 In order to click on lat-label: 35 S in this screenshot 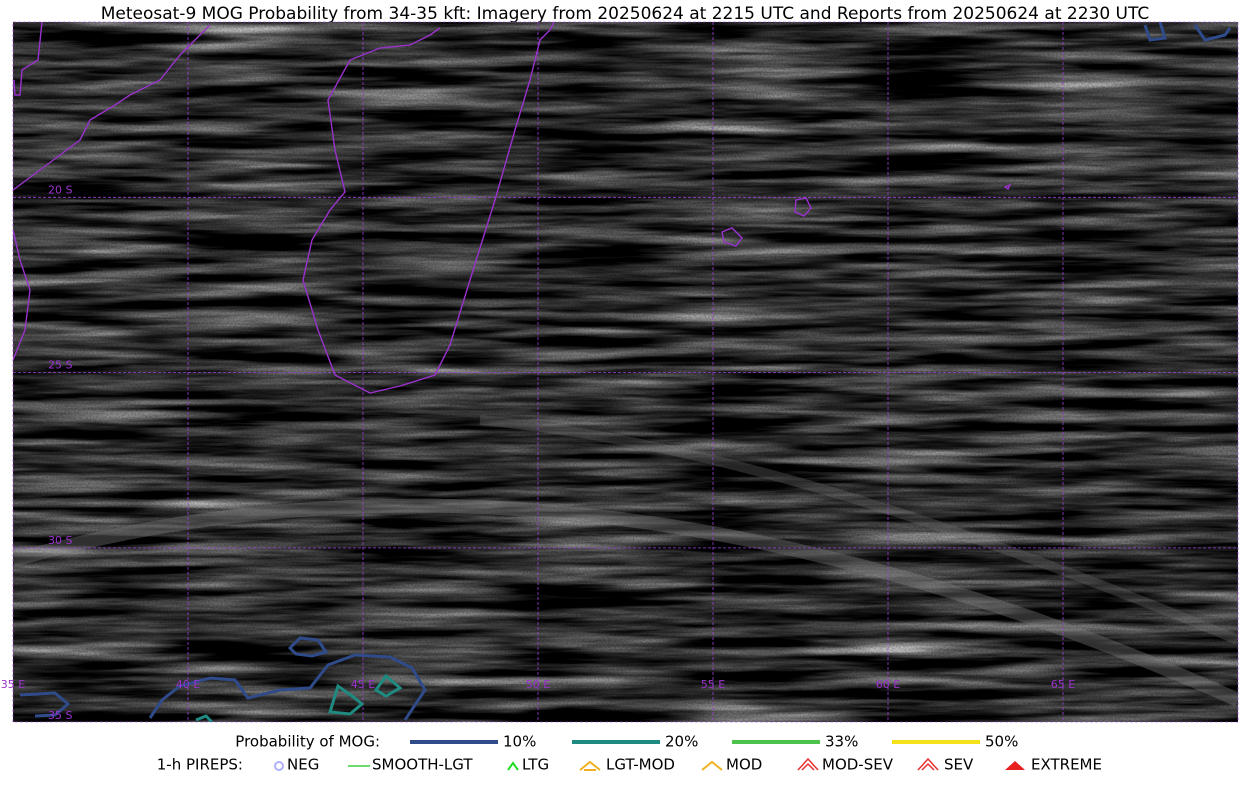, I will do `click(60, 715)`.